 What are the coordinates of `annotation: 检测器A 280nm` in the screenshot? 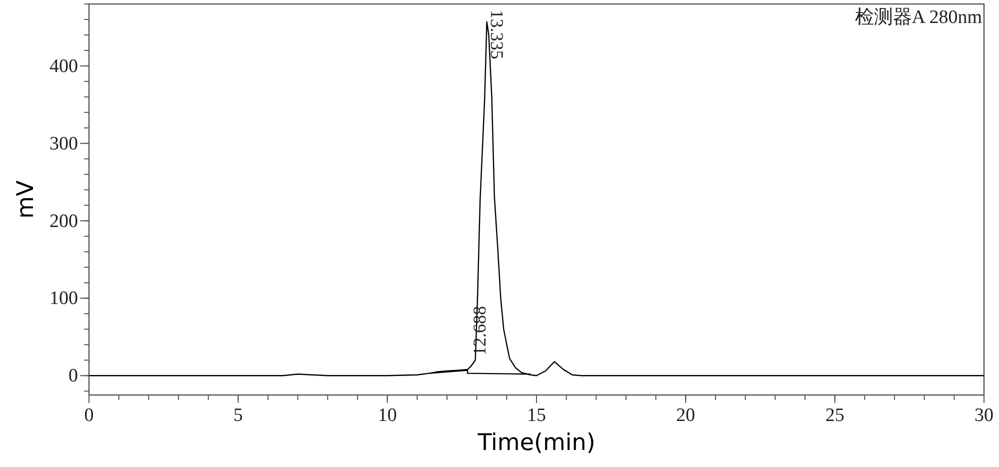 It's located at (918, 17).